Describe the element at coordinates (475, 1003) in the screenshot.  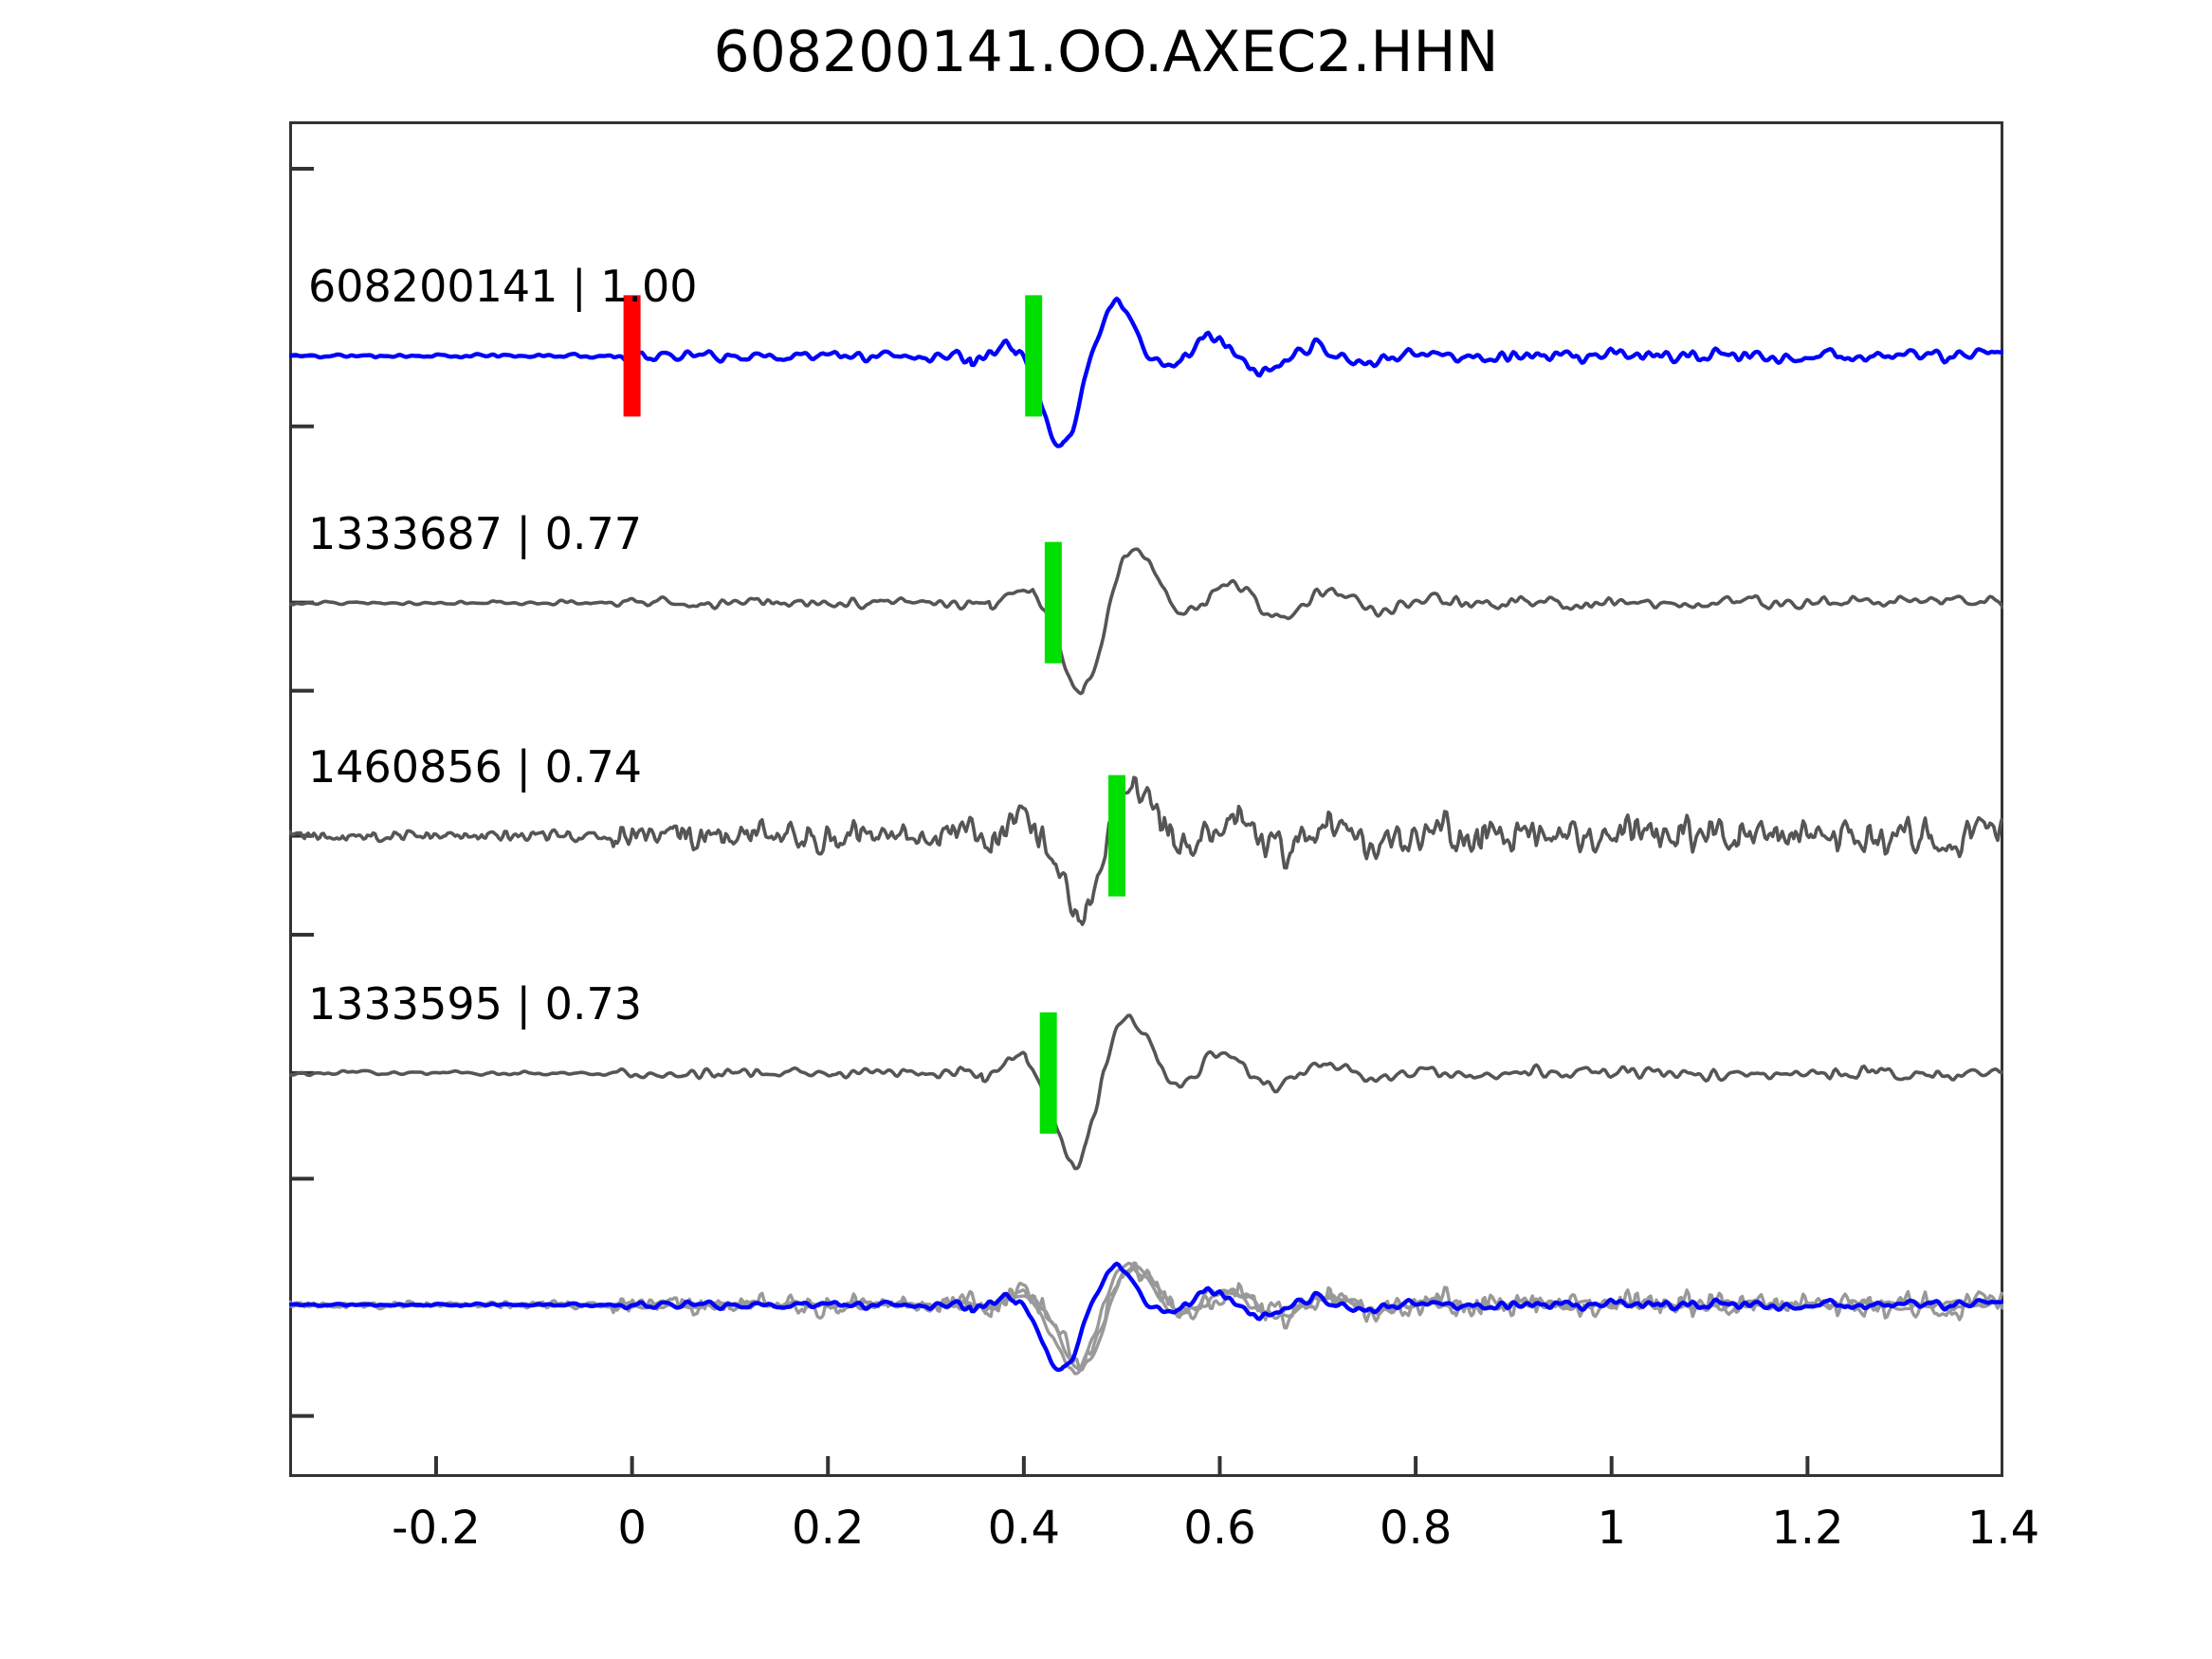
I see `trace-label-1333595: 1333595 | 0.73` at that location.